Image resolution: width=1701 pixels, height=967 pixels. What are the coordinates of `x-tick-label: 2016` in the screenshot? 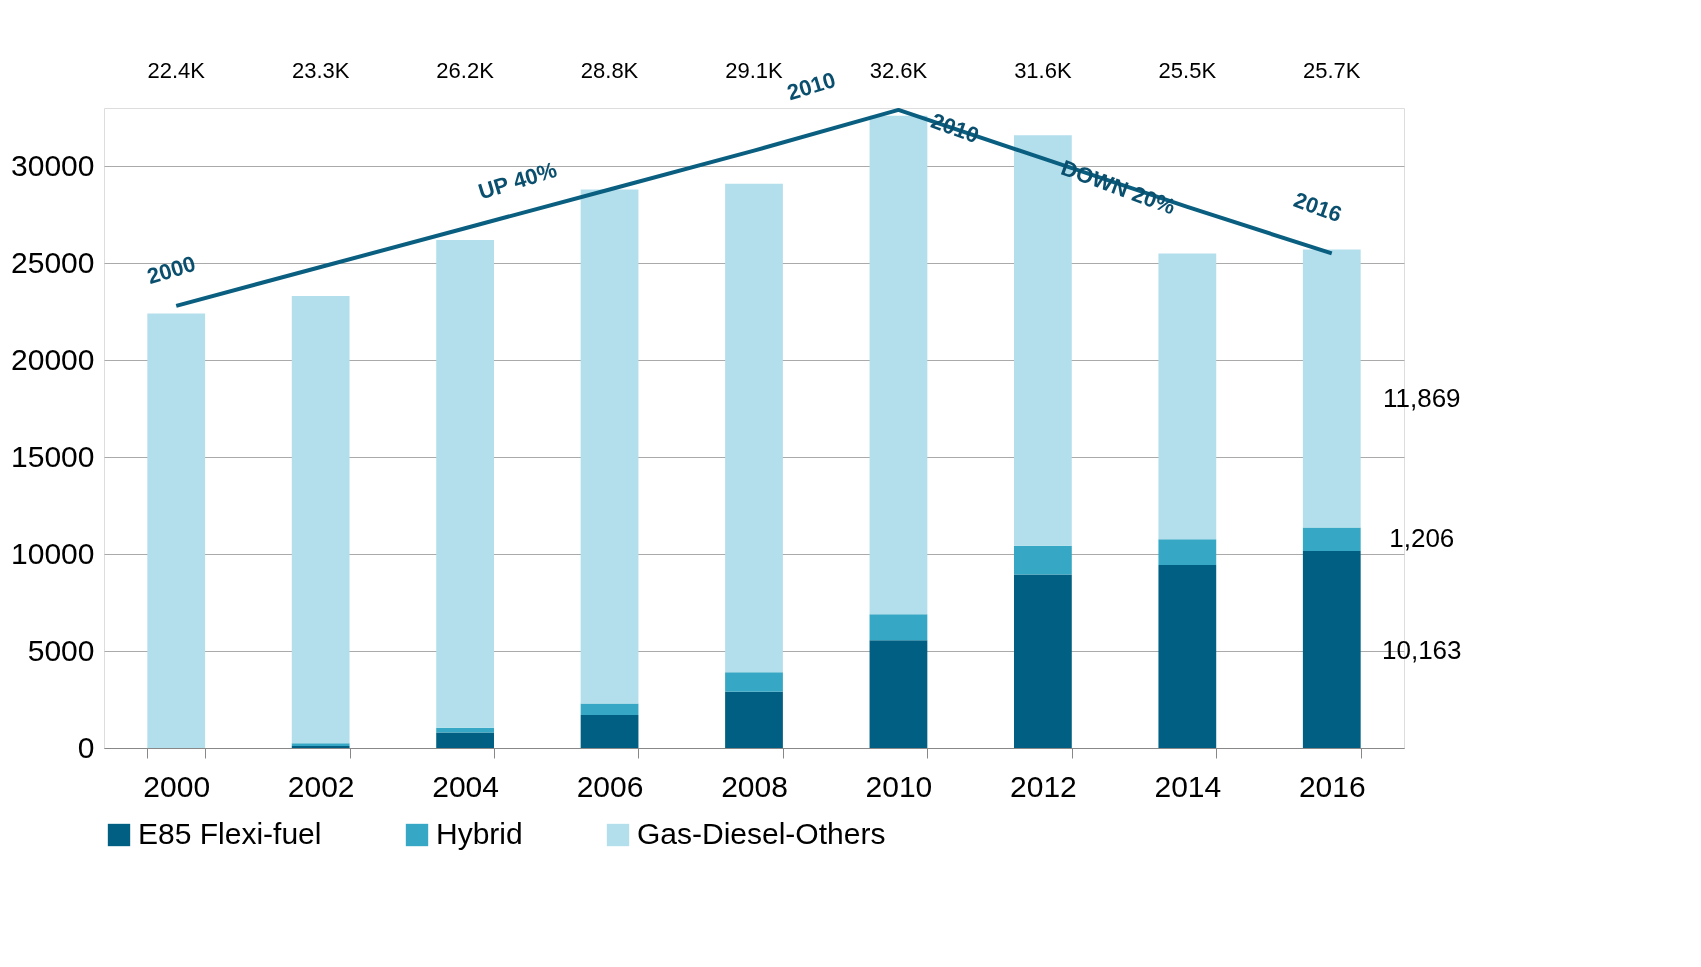 It's located at (1332, 786).